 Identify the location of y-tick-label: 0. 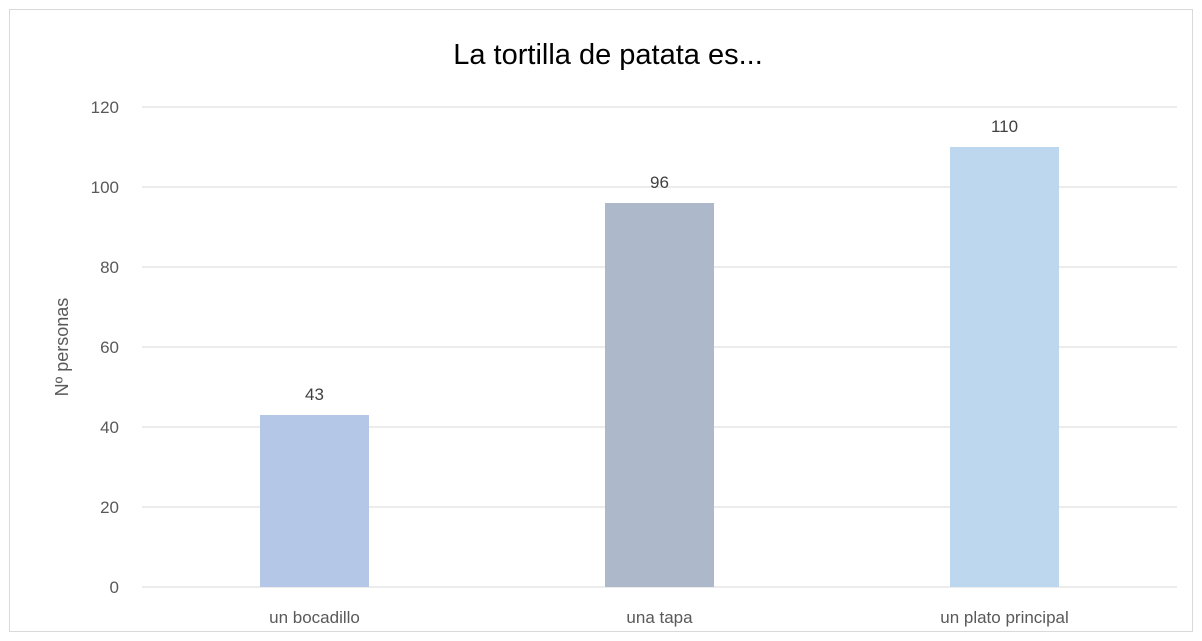
(114, 587).